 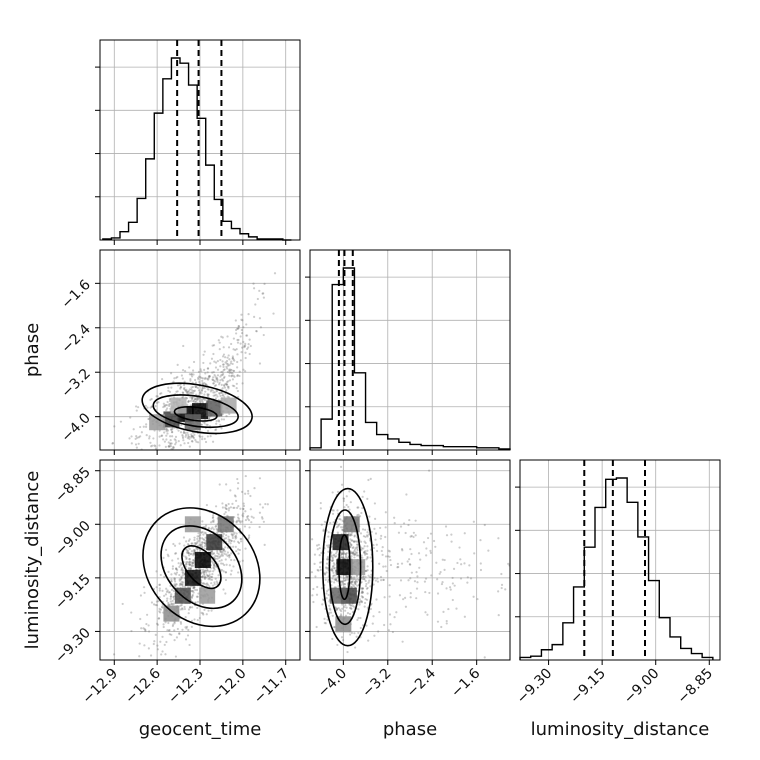 I want to click on histogram-step-line, so click(x=410, y=358).